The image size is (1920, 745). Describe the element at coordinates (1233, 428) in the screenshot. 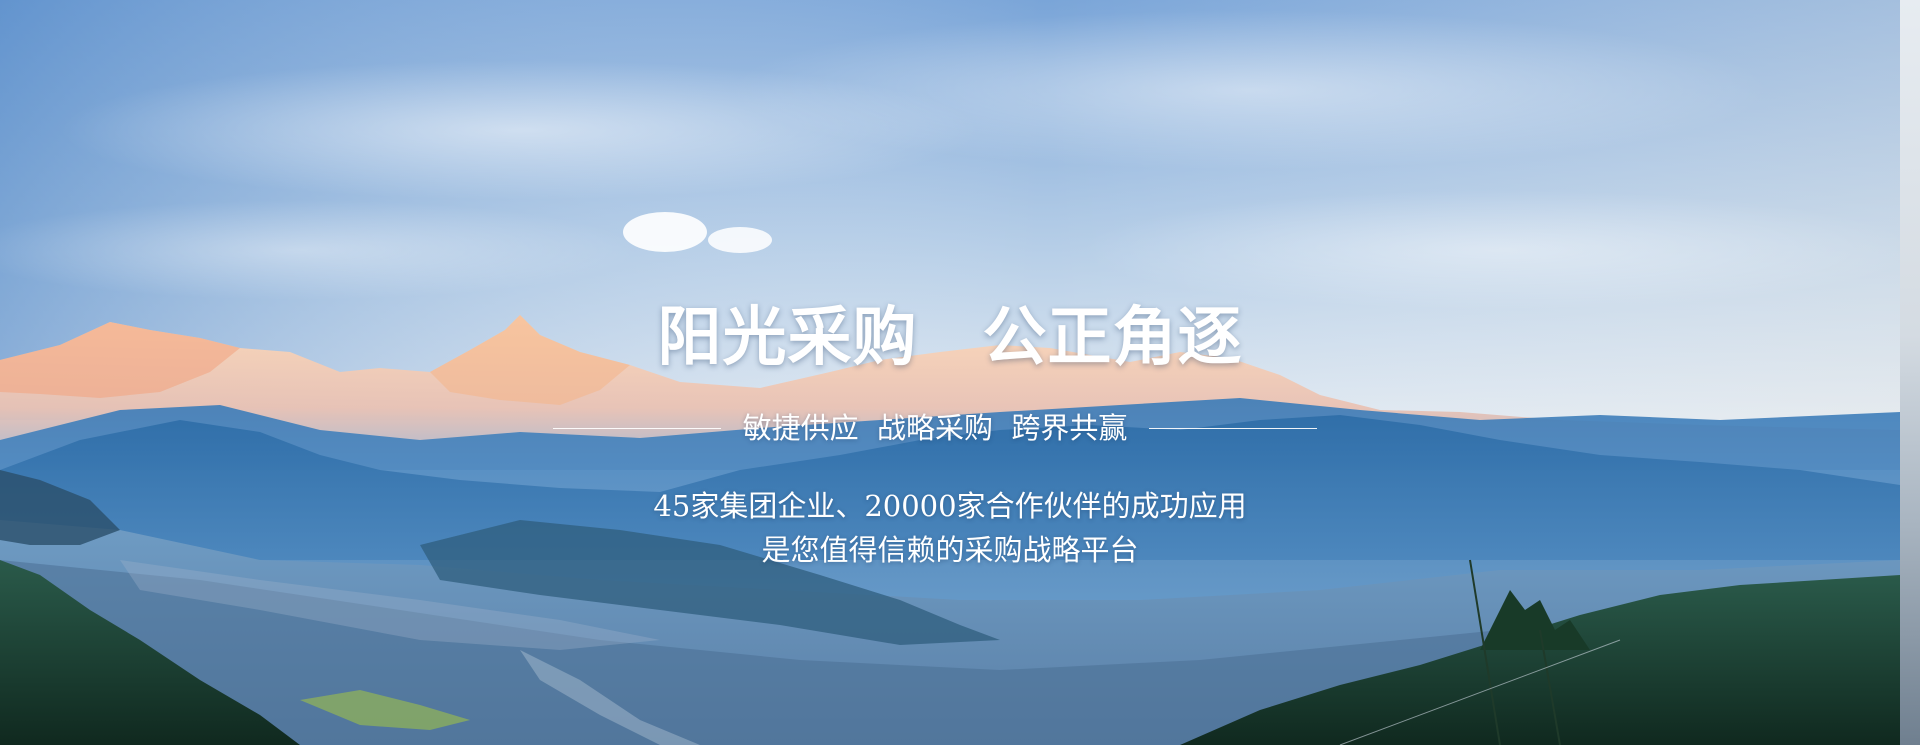

I see `tagline-right-rule` at that location.